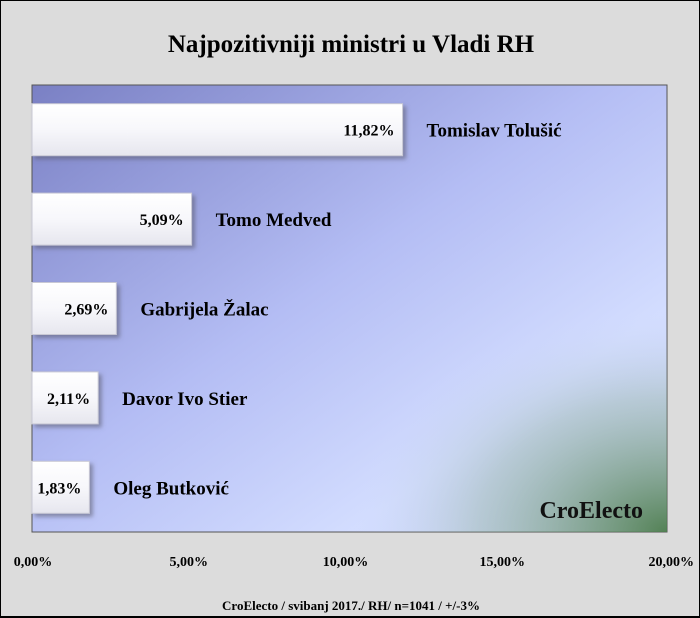 Image resolution: width=700 pixels, height=618 pixels. What do you see at coordinates (162, 220) in the screenshot?
I see `bar-value-label-2: 5,09%` at bounding box center [162, 220].